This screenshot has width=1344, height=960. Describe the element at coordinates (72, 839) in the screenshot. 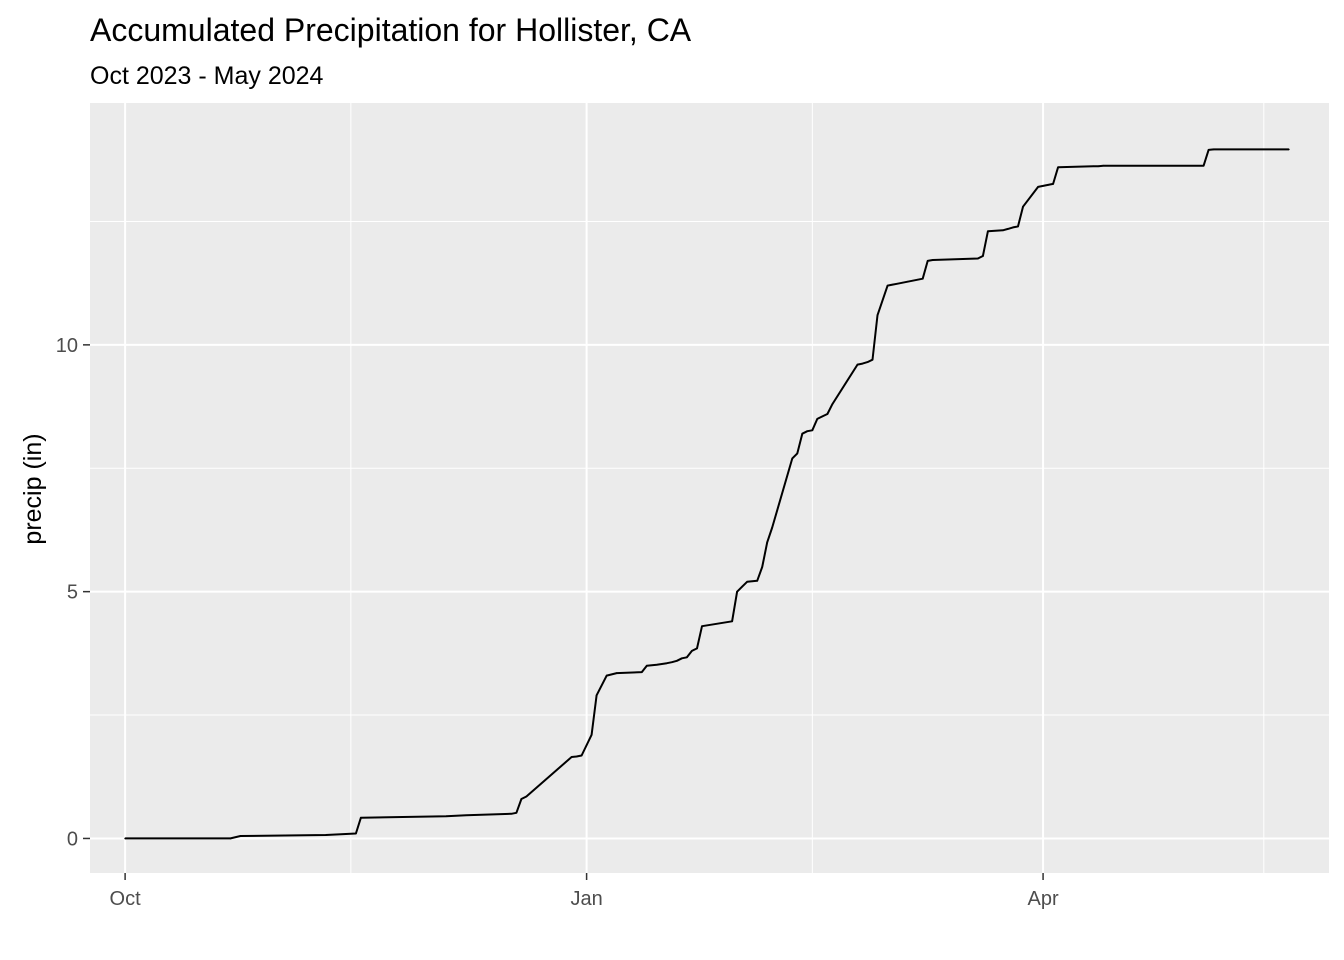

I see `y-tick-label: 0` at that location.